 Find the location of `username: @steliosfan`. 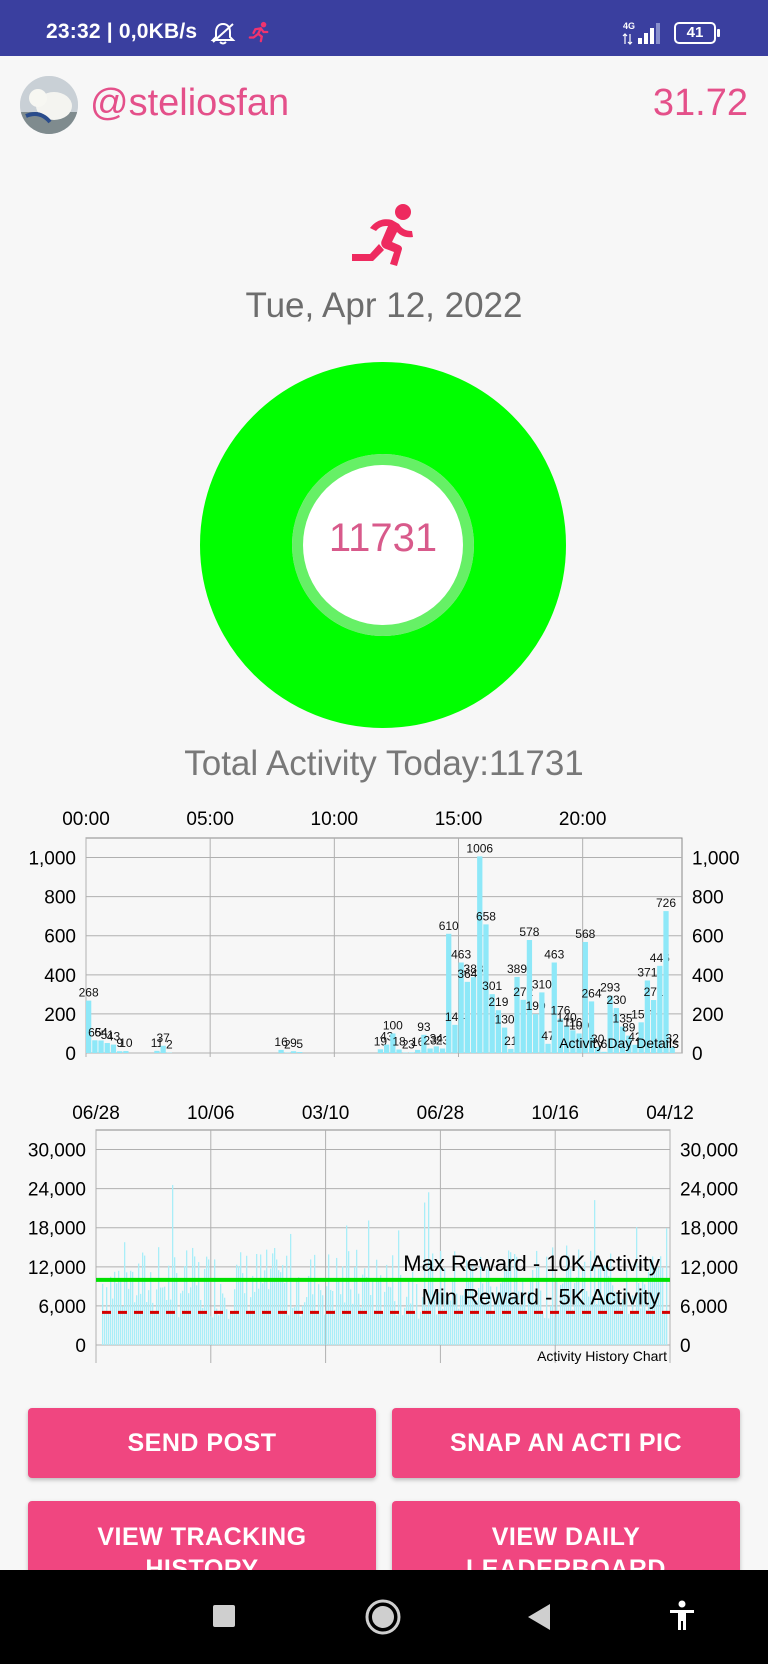

username: @steliosfan is located at coordinates (190, 103).